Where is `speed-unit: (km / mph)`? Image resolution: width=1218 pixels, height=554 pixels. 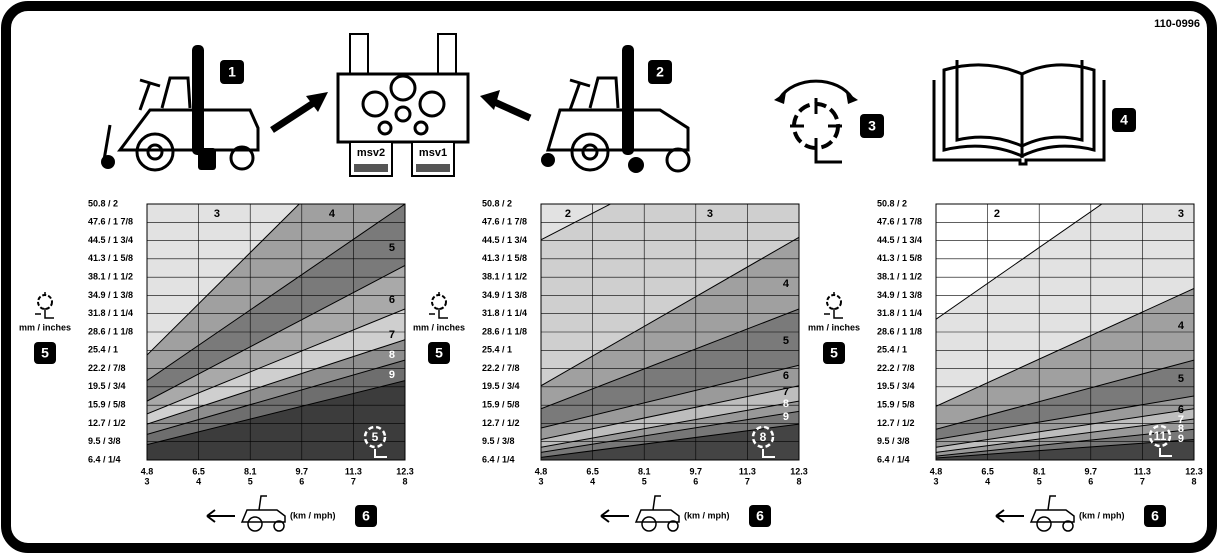 speed-unit: (km / mph) is located at coordinates (1102, 515).